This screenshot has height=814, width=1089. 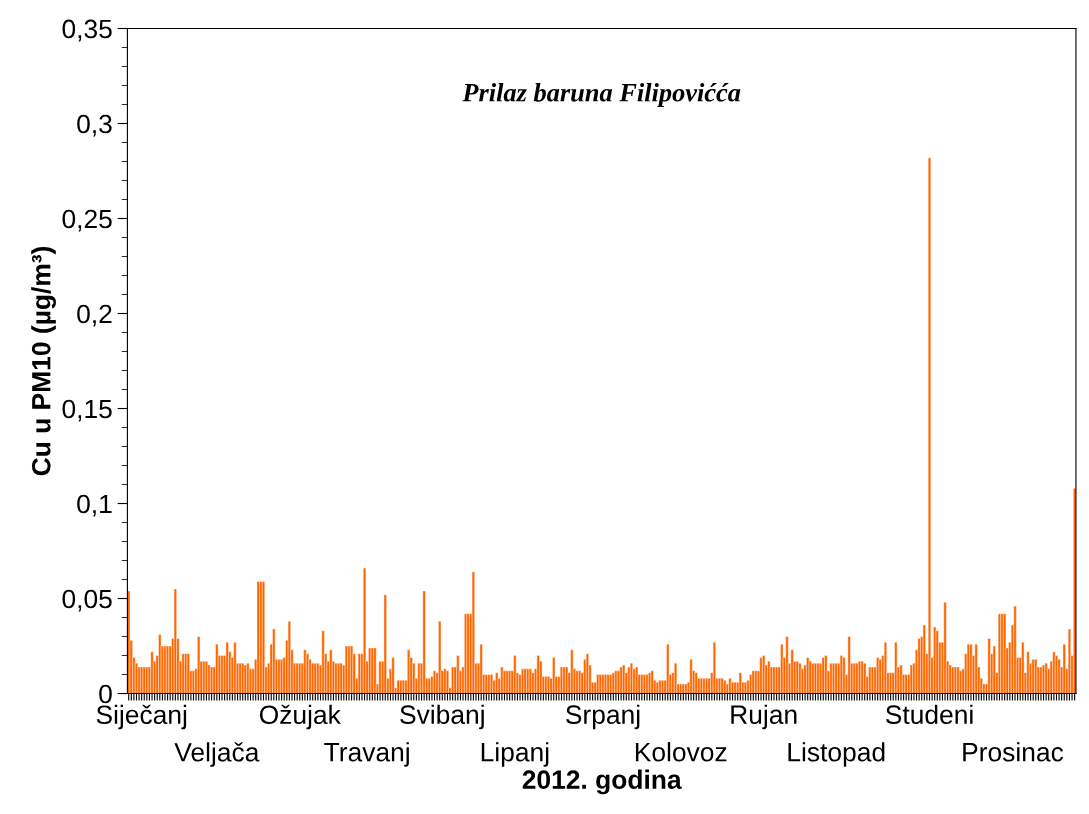 I want to click on text: Prilaz baruna Filipovićća, so click(x=601, y=95).